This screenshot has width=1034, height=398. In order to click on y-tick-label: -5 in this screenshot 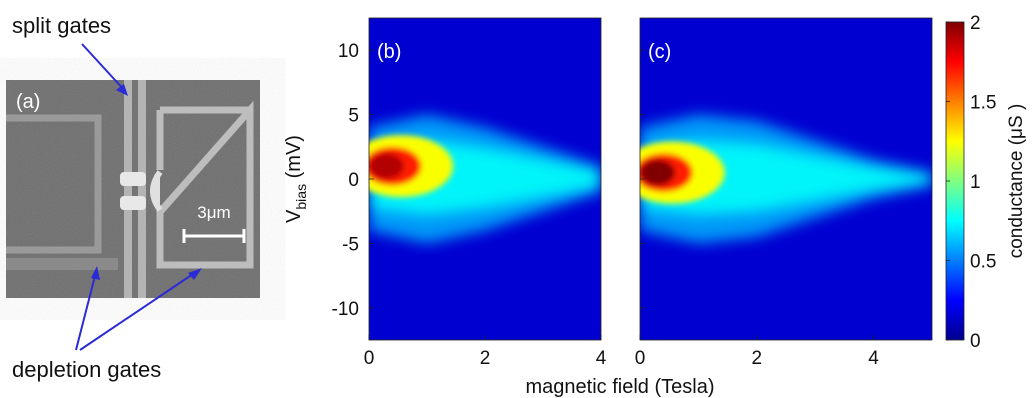, I will do `click(350, 244)`.